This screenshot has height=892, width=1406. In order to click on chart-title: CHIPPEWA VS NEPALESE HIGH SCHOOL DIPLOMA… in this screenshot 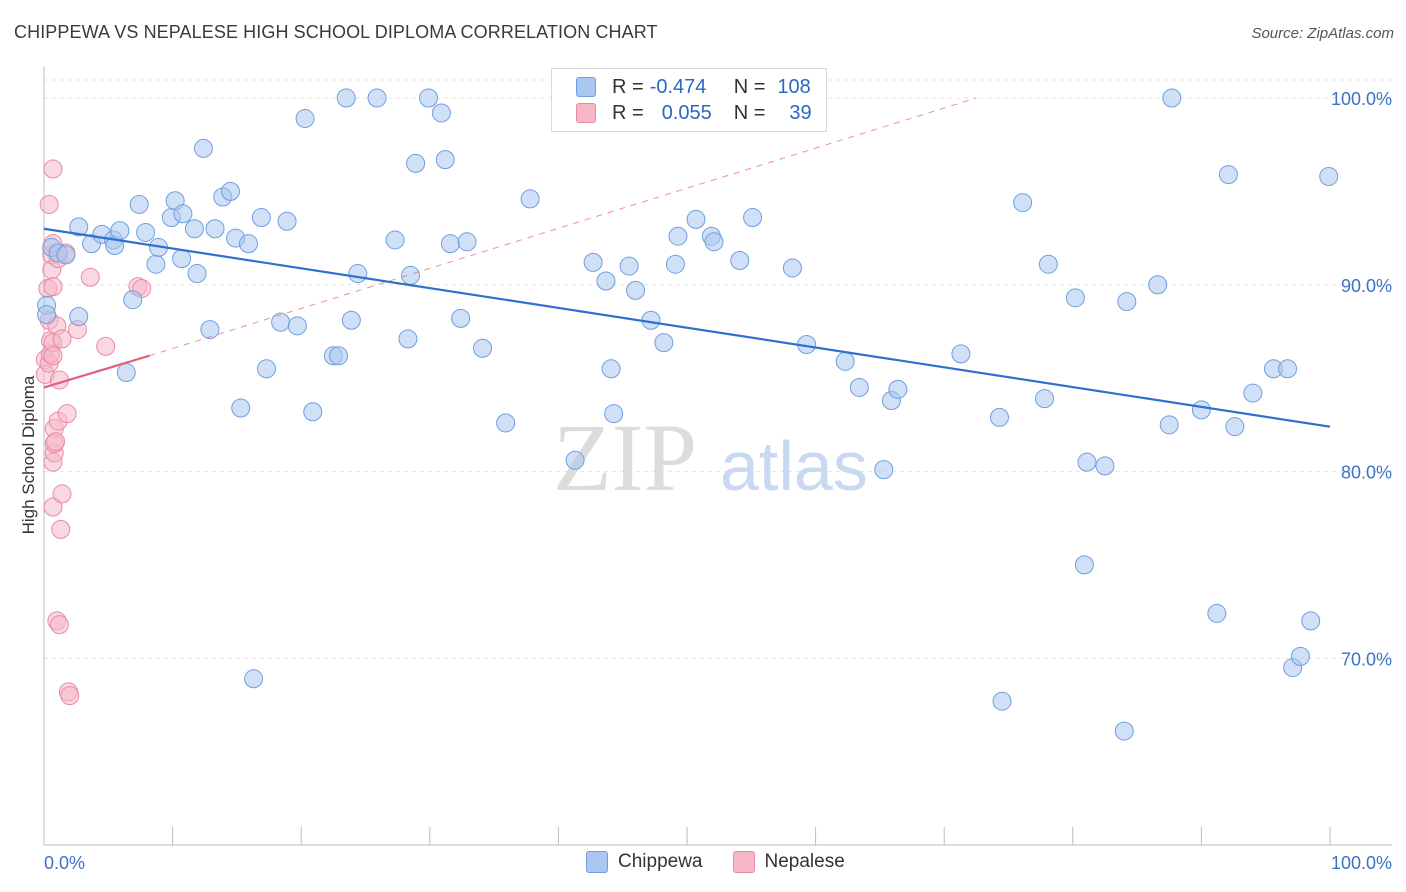, I will do `click(336, 32)`.